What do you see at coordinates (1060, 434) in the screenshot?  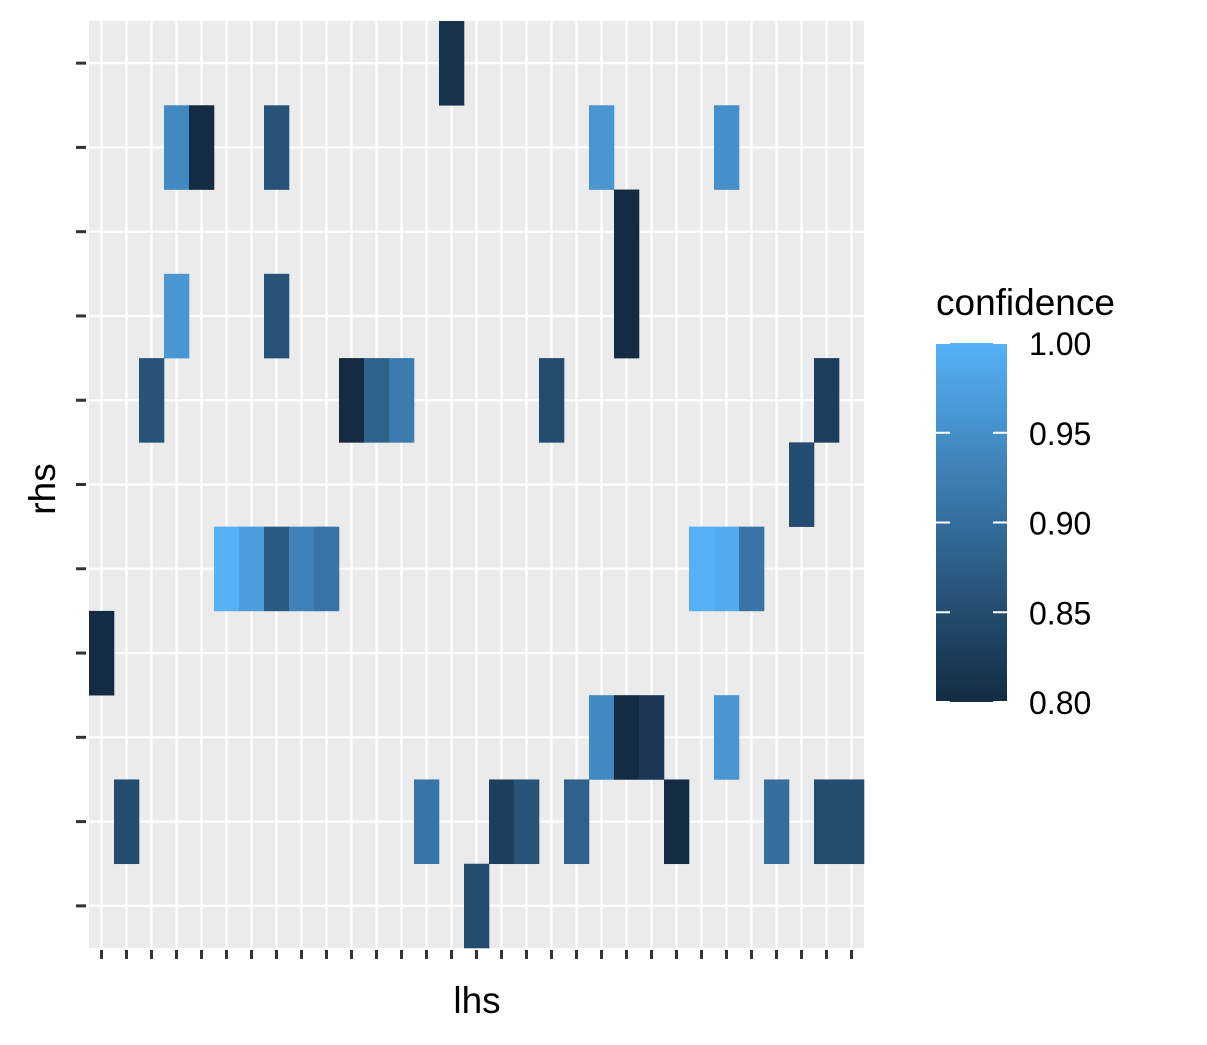 I see `legend-tick-label: 0.95` at bounding box center [1060, 434].